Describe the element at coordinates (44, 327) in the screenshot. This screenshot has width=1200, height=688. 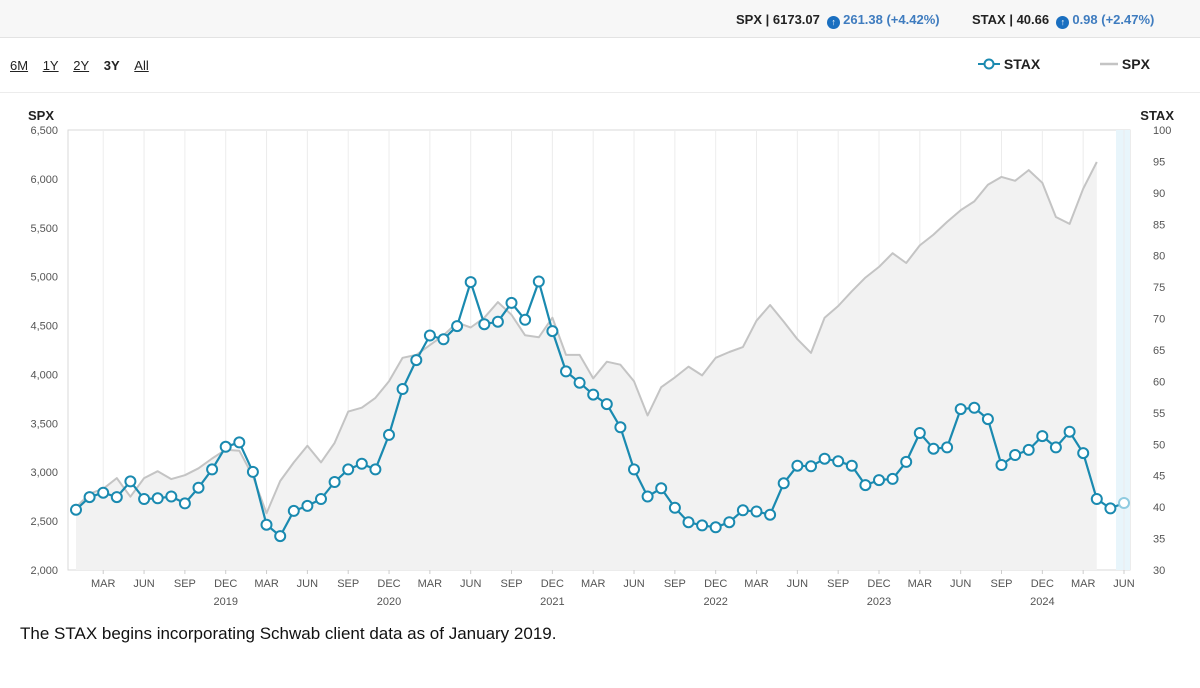
I see `left-axis-tick-label: 4,500` at that location.